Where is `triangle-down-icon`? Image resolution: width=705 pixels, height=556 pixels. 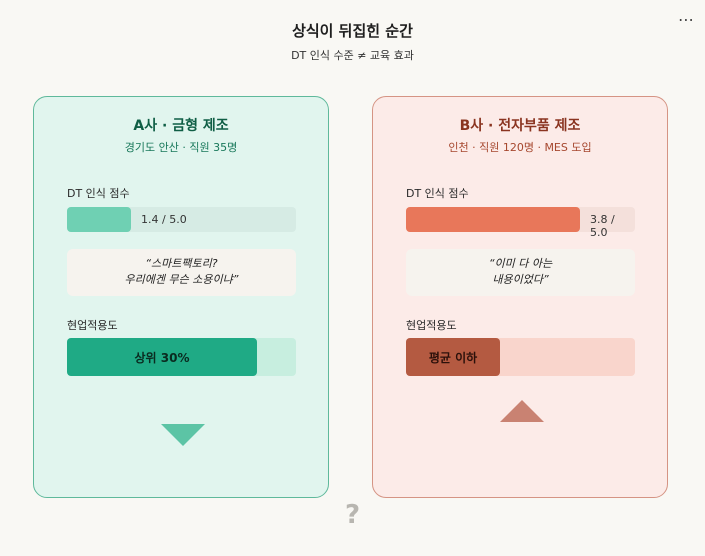 triangle-down-icon is located at coordinates (183, 435).